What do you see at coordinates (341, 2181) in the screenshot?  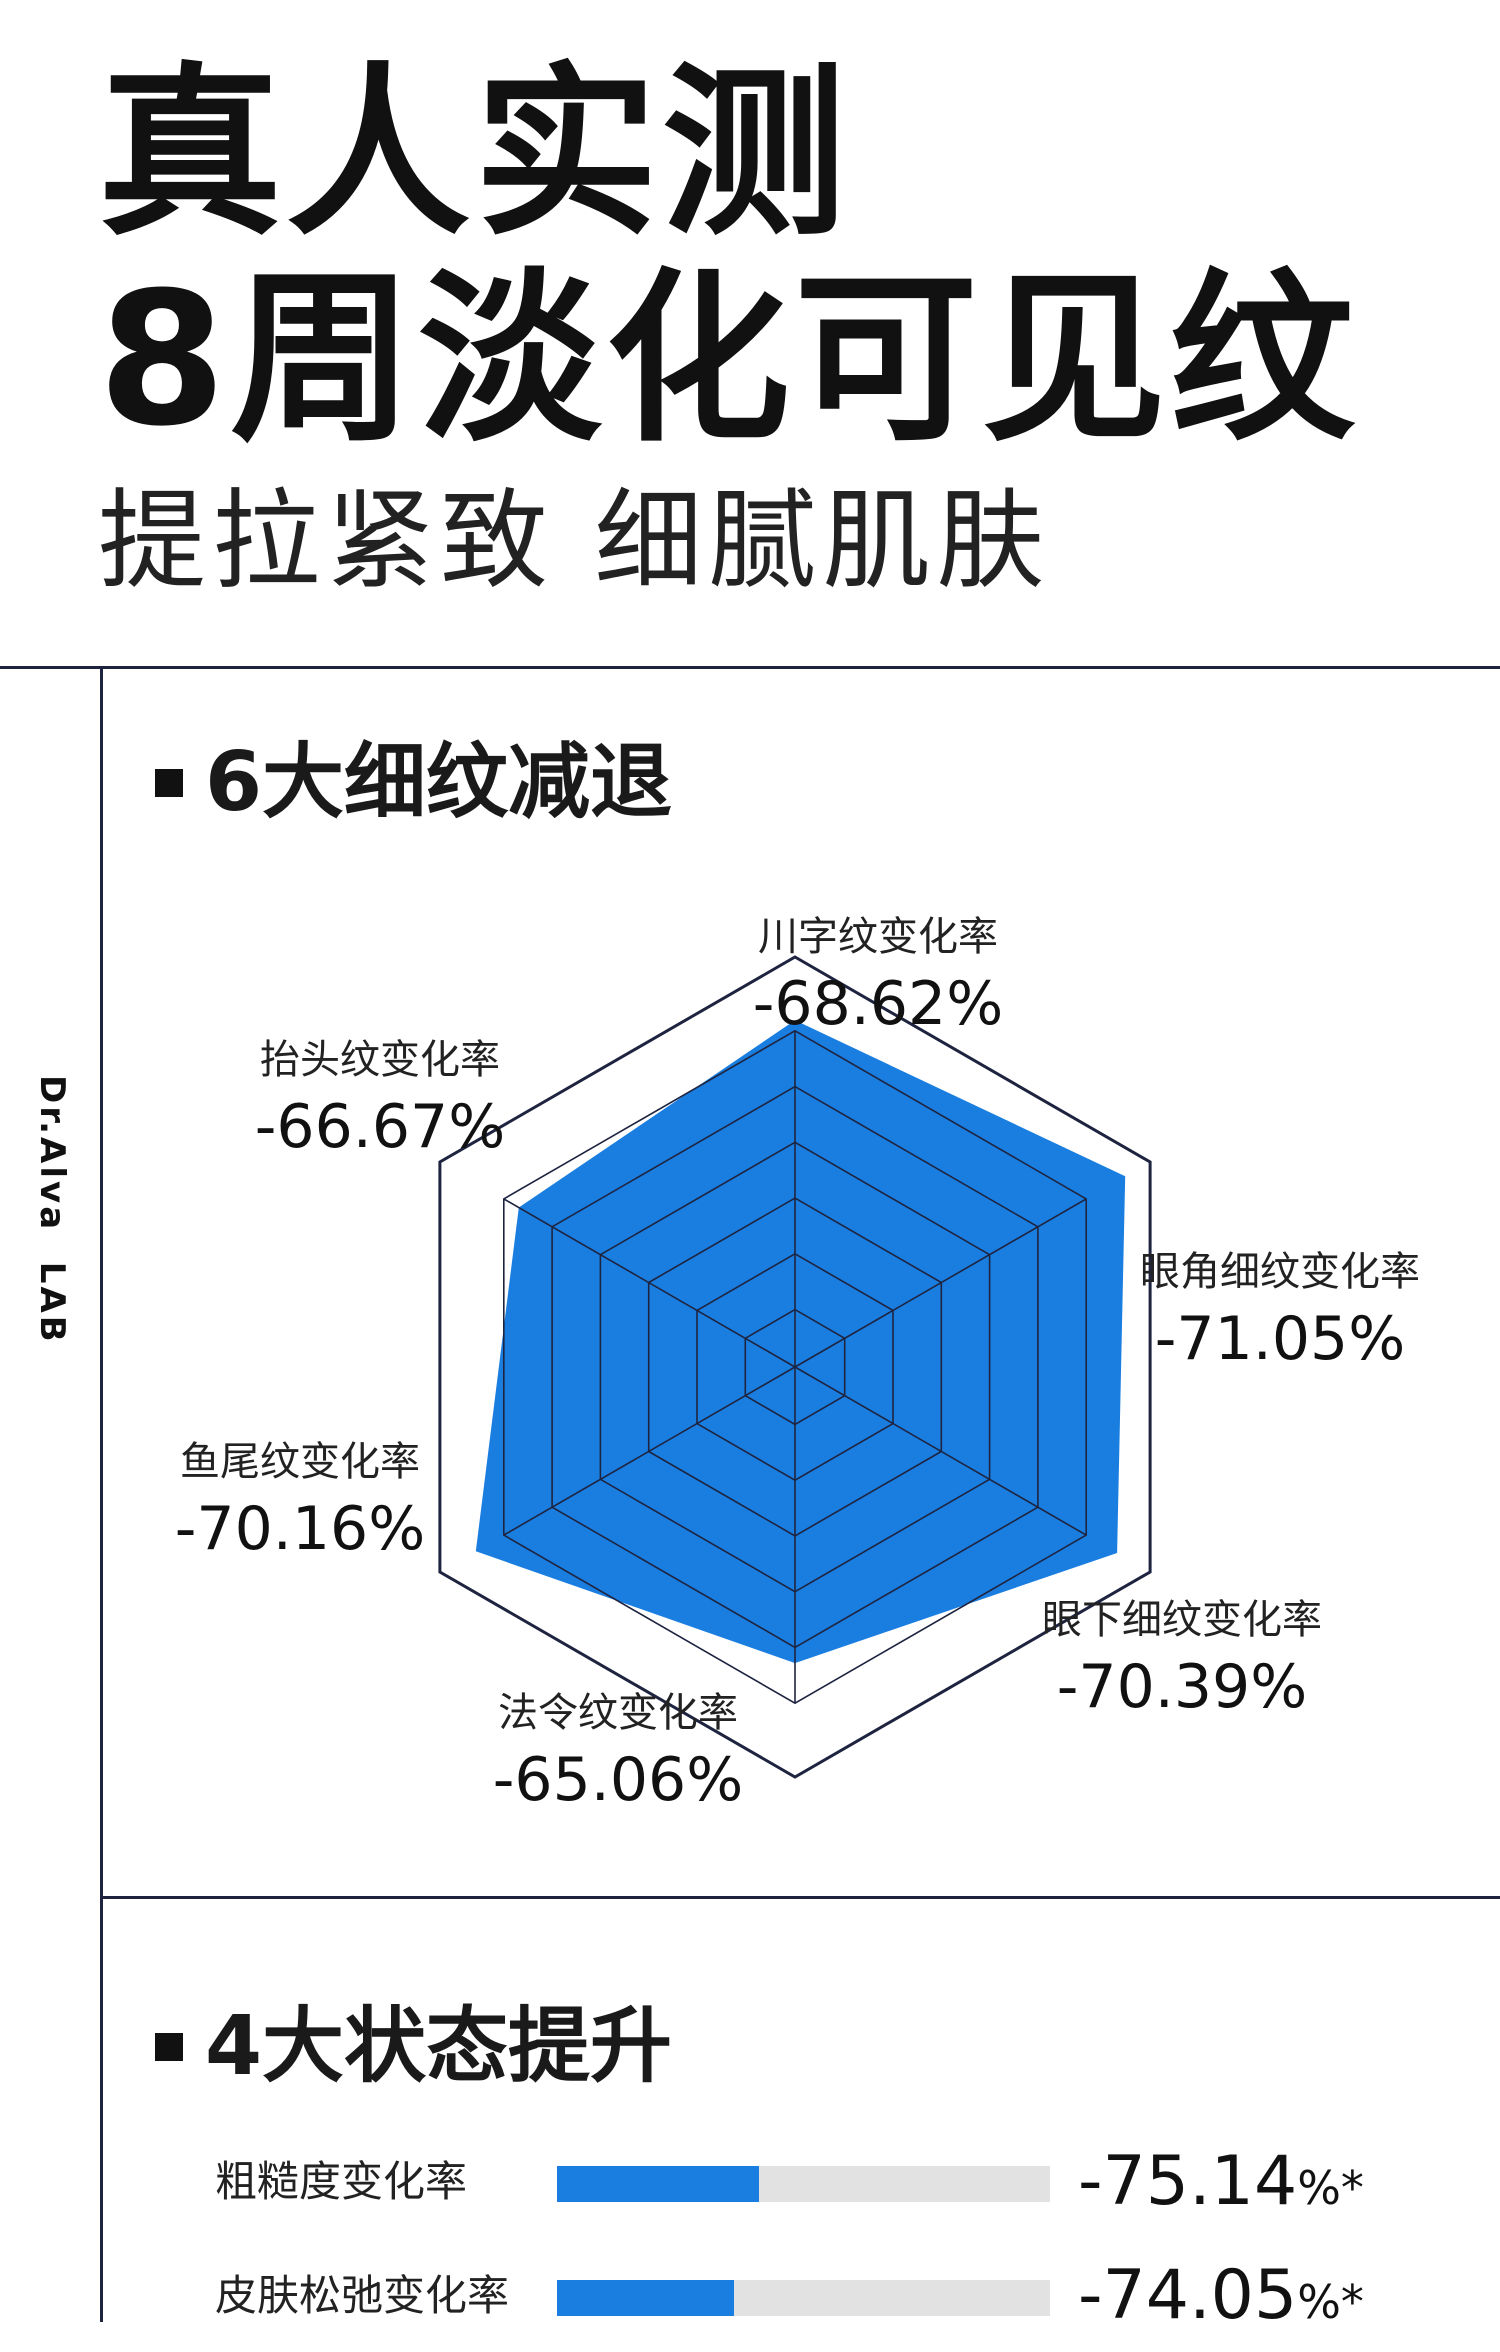 I see `bar-label: 粗糙度变化率` at bounding box center [341, 2181].